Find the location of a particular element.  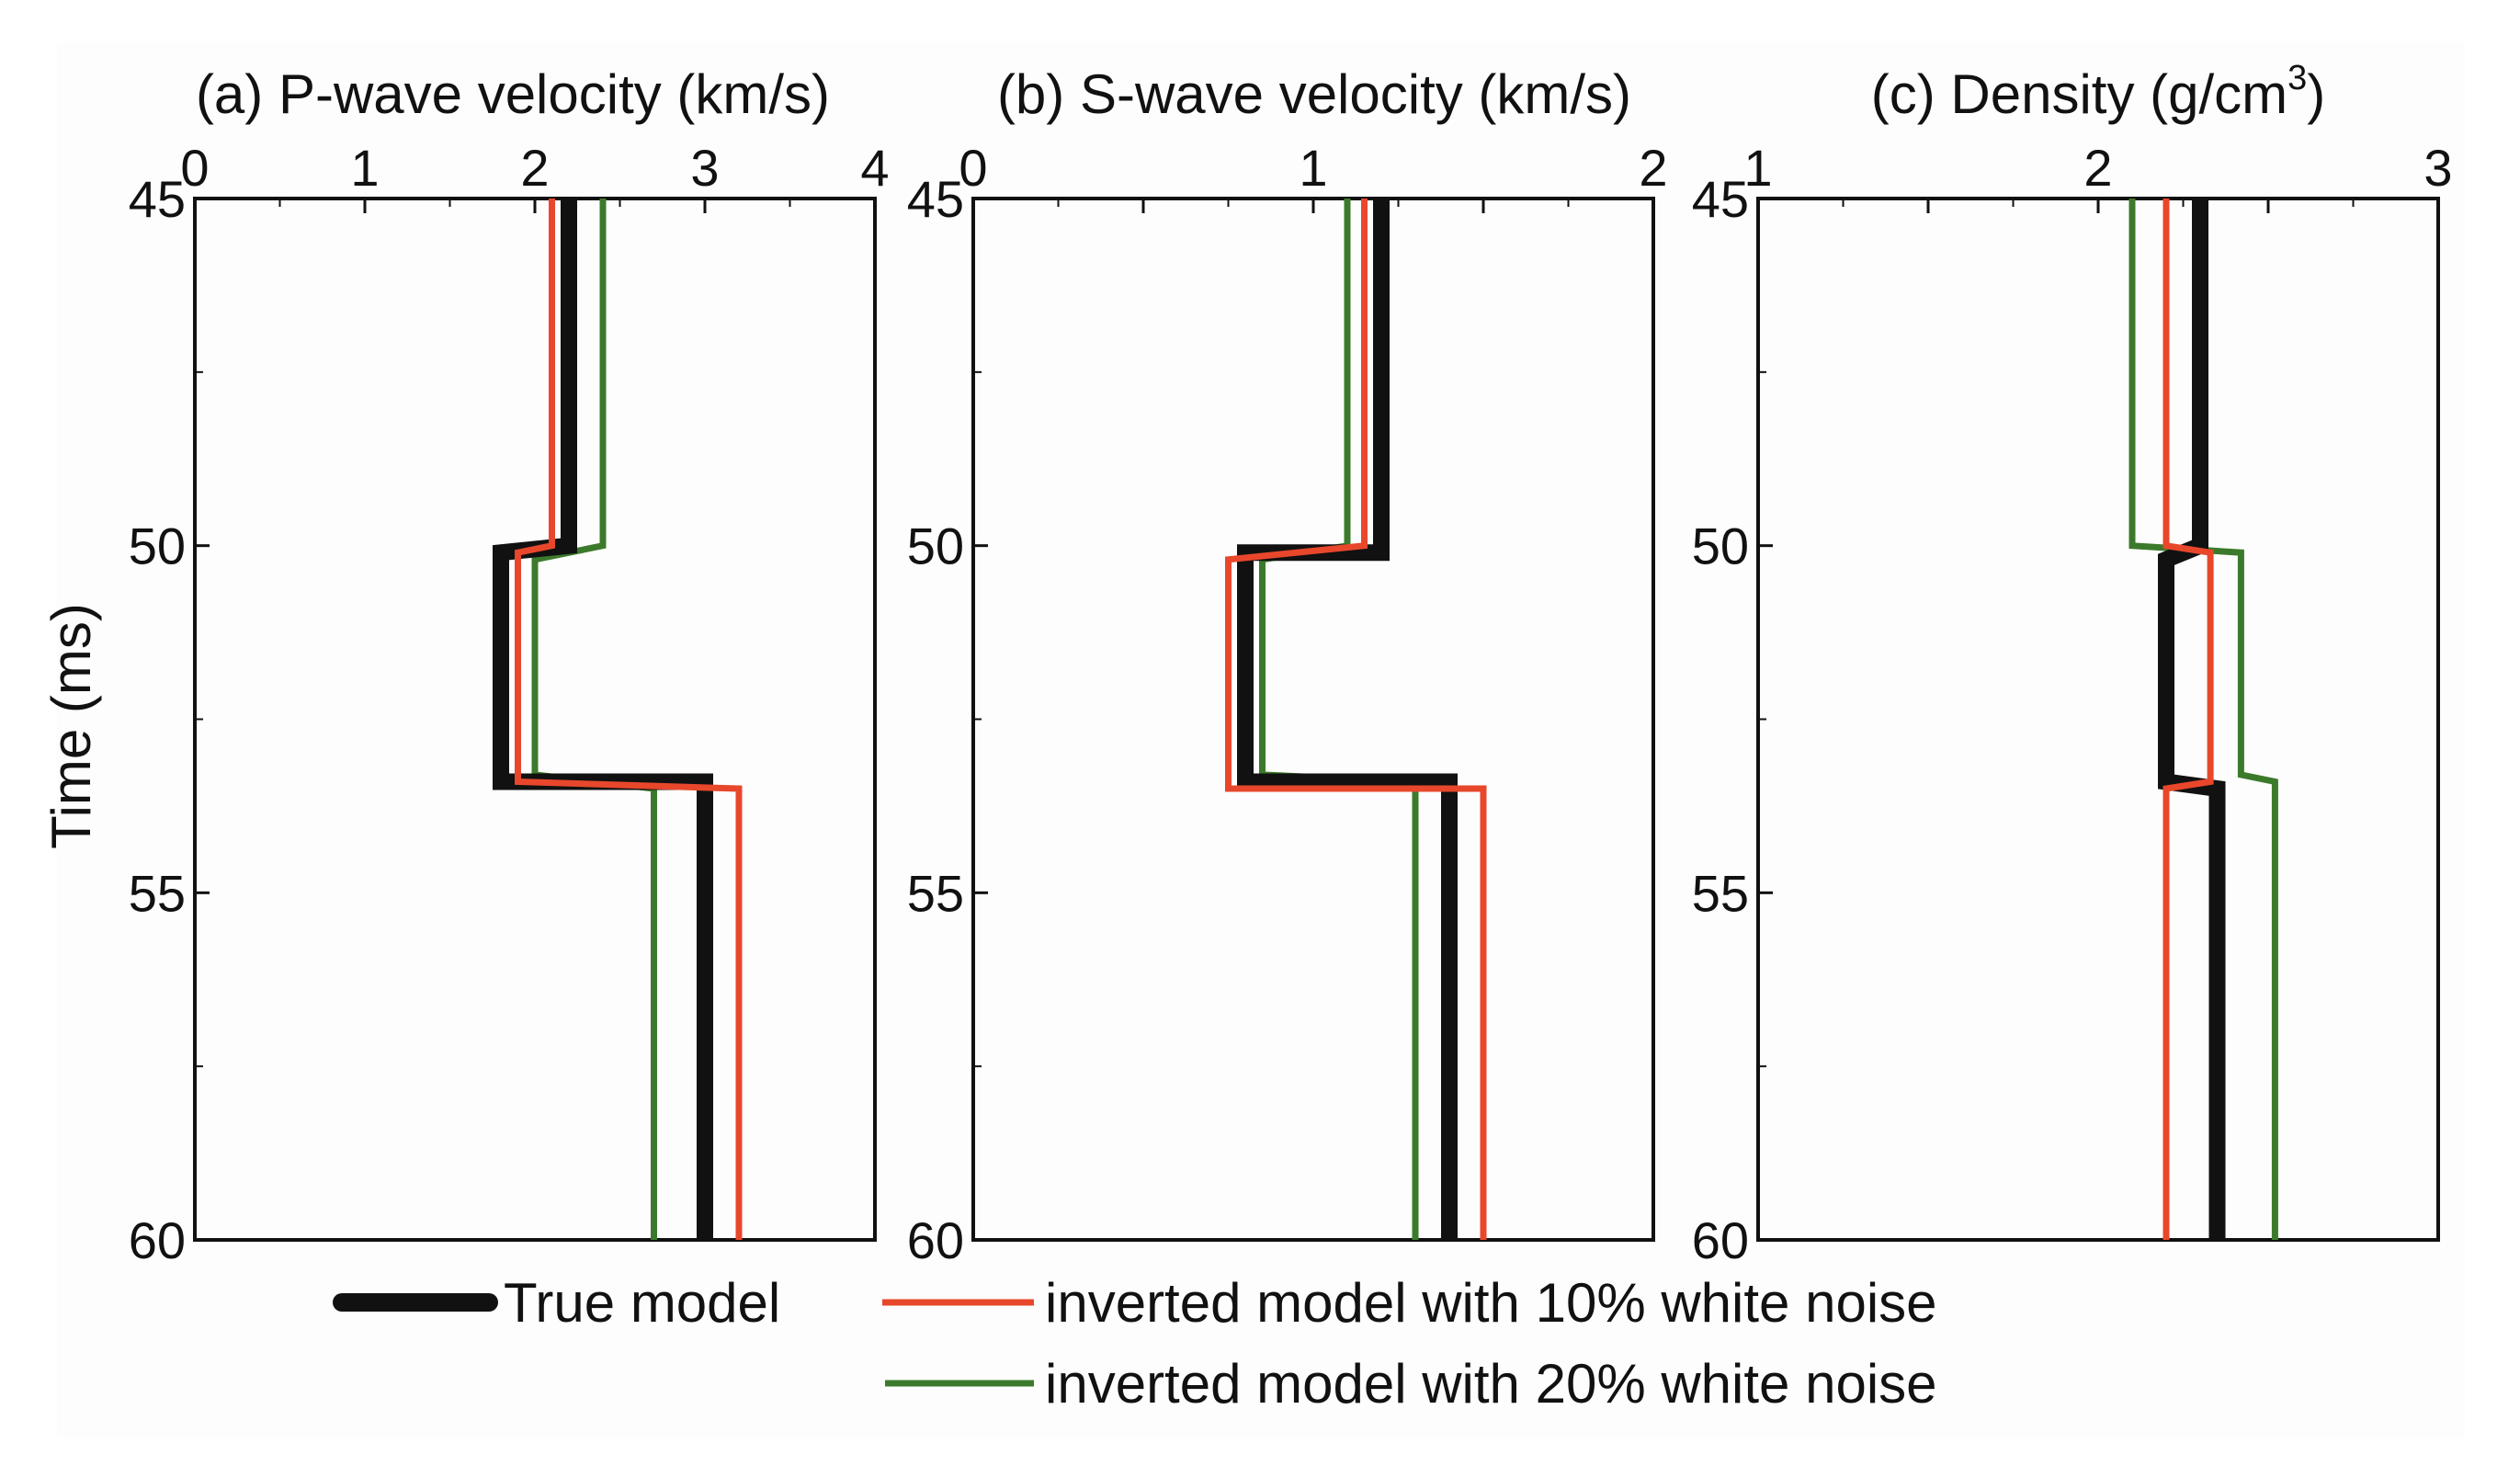

panel-a-ytick-label: 55 is located at coordinates (157, 893).